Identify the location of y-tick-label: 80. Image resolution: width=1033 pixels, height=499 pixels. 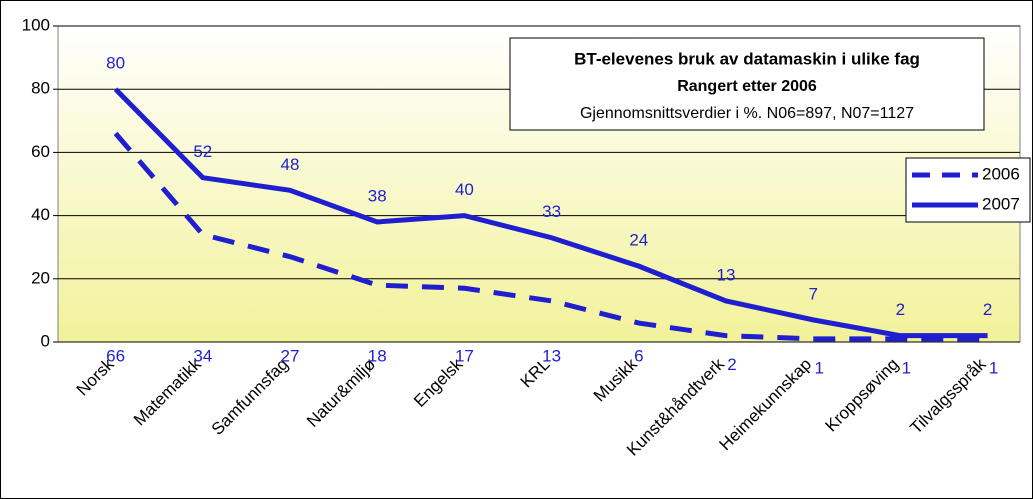
(40, 88).